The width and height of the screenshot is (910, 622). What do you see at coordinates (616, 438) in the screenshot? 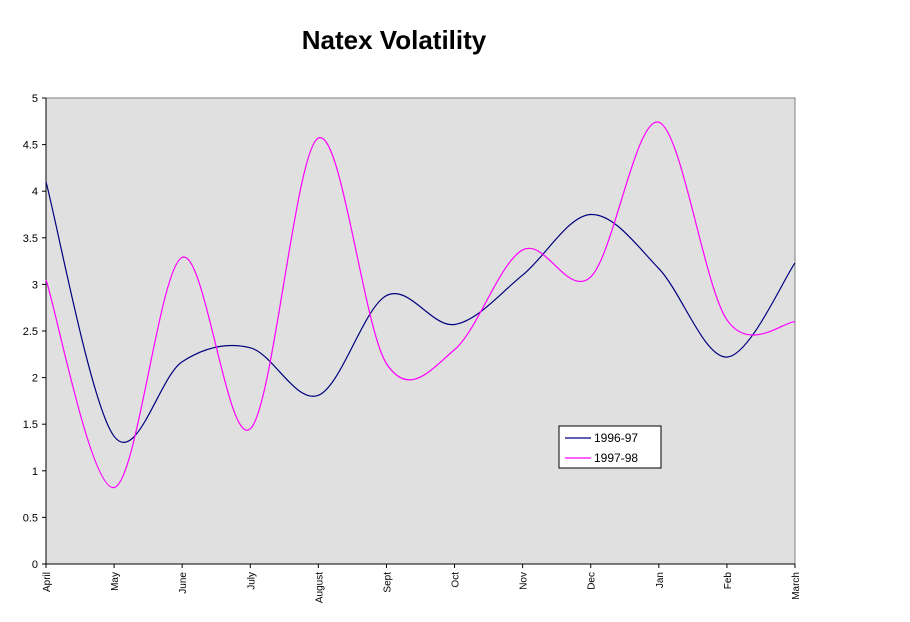
I see `legend-label: 1996-97` at bounding box center [616, 438].